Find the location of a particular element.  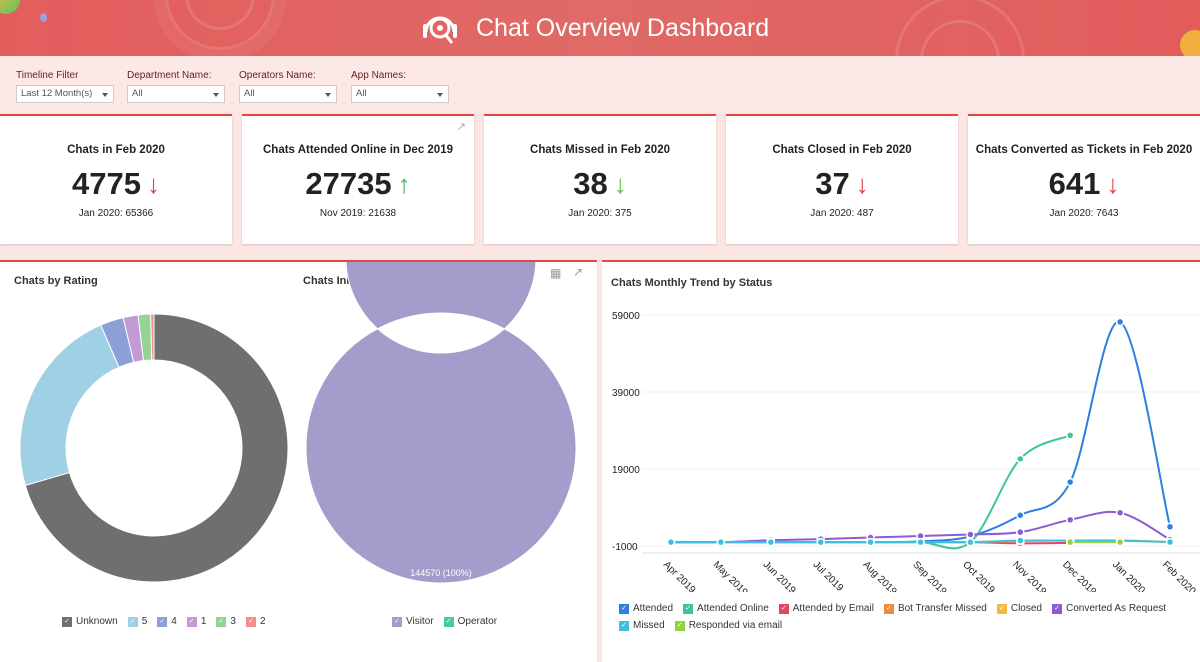

legend-item: ✓ Unknown is located at coordinates (90, 621).